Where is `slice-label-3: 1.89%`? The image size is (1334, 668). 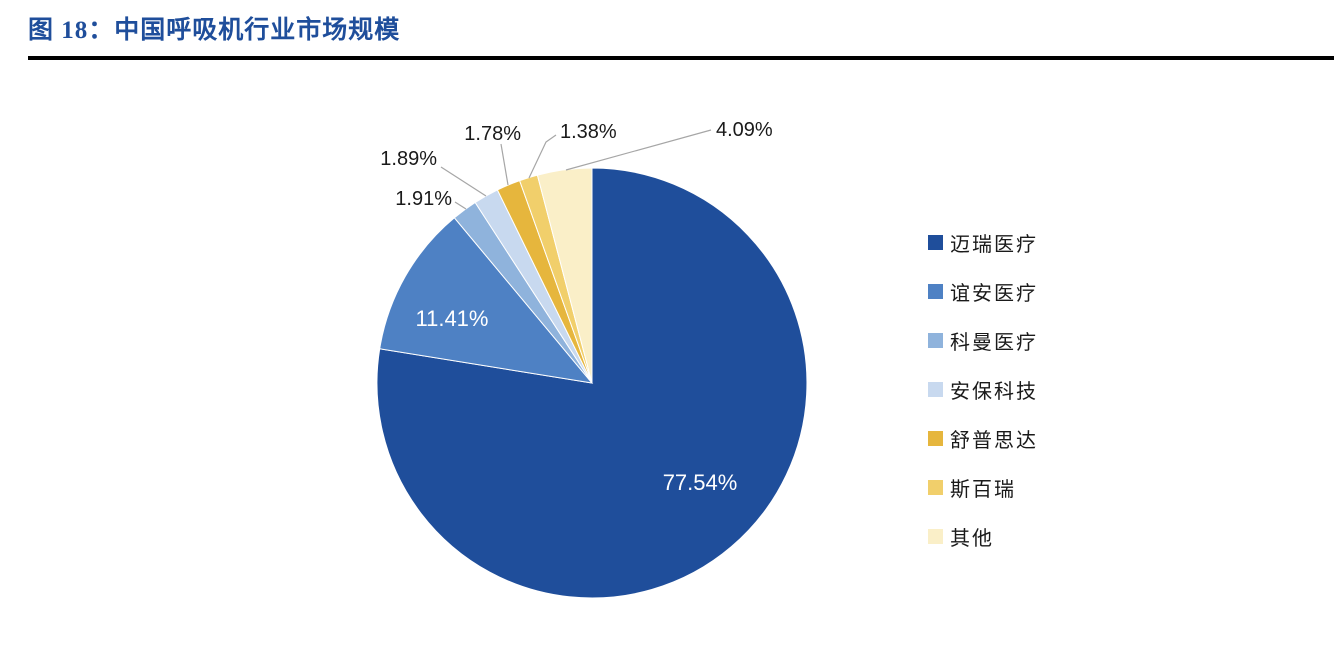 slice-label-3: 1.89% is located at coordinates (408, 159).